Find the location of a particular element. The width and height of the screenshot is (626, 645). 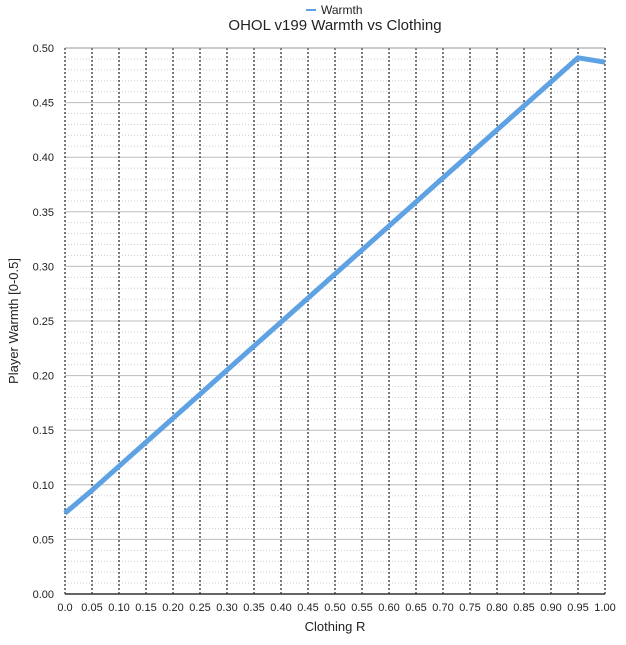

x-tick-label: 0.50 is located at coordinates (334, 608).